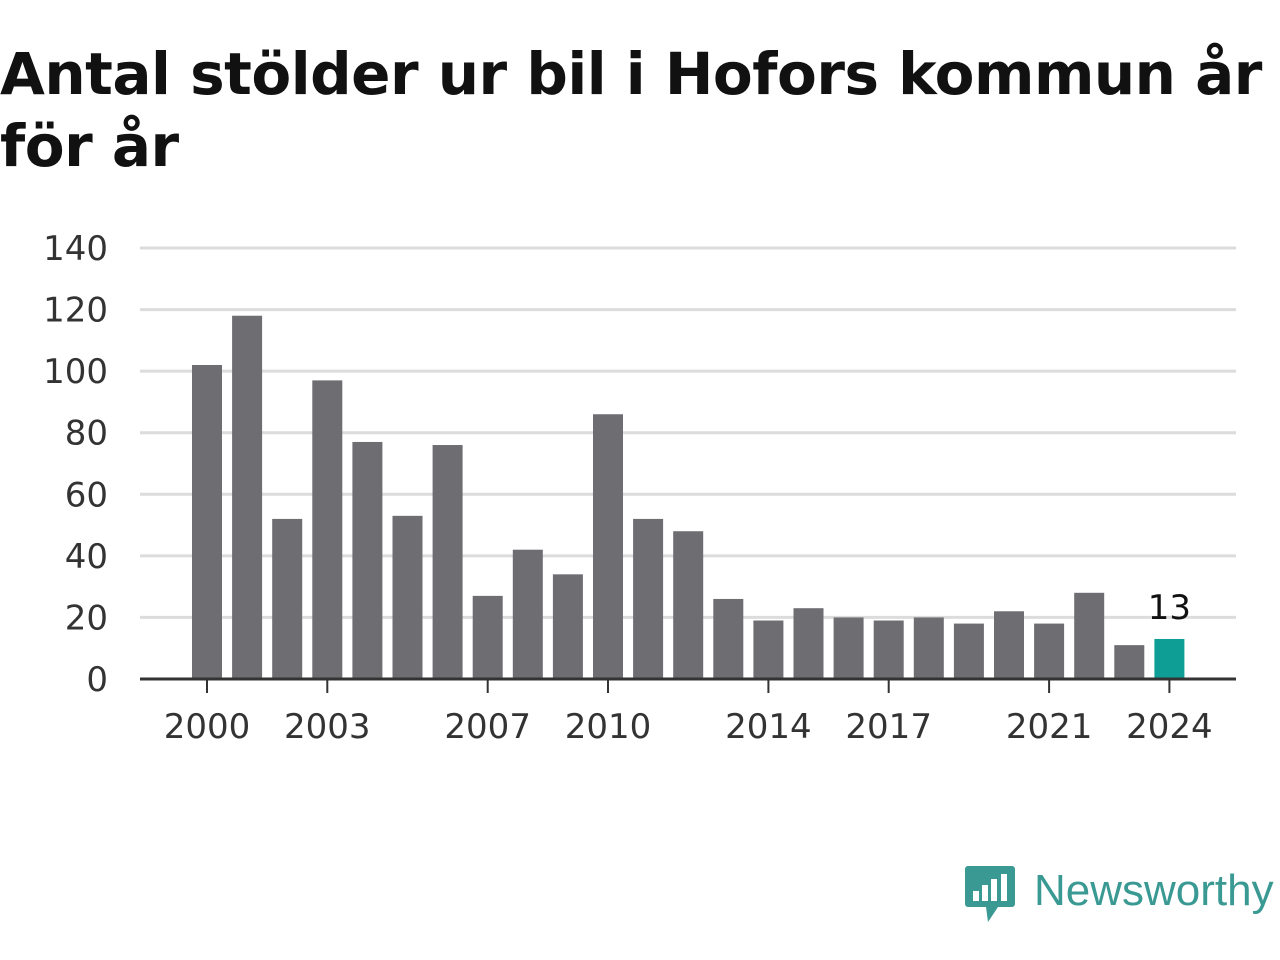 The height and width of the screenshot is (960, 1280). I want to click on x-axis, so click(688, 685).